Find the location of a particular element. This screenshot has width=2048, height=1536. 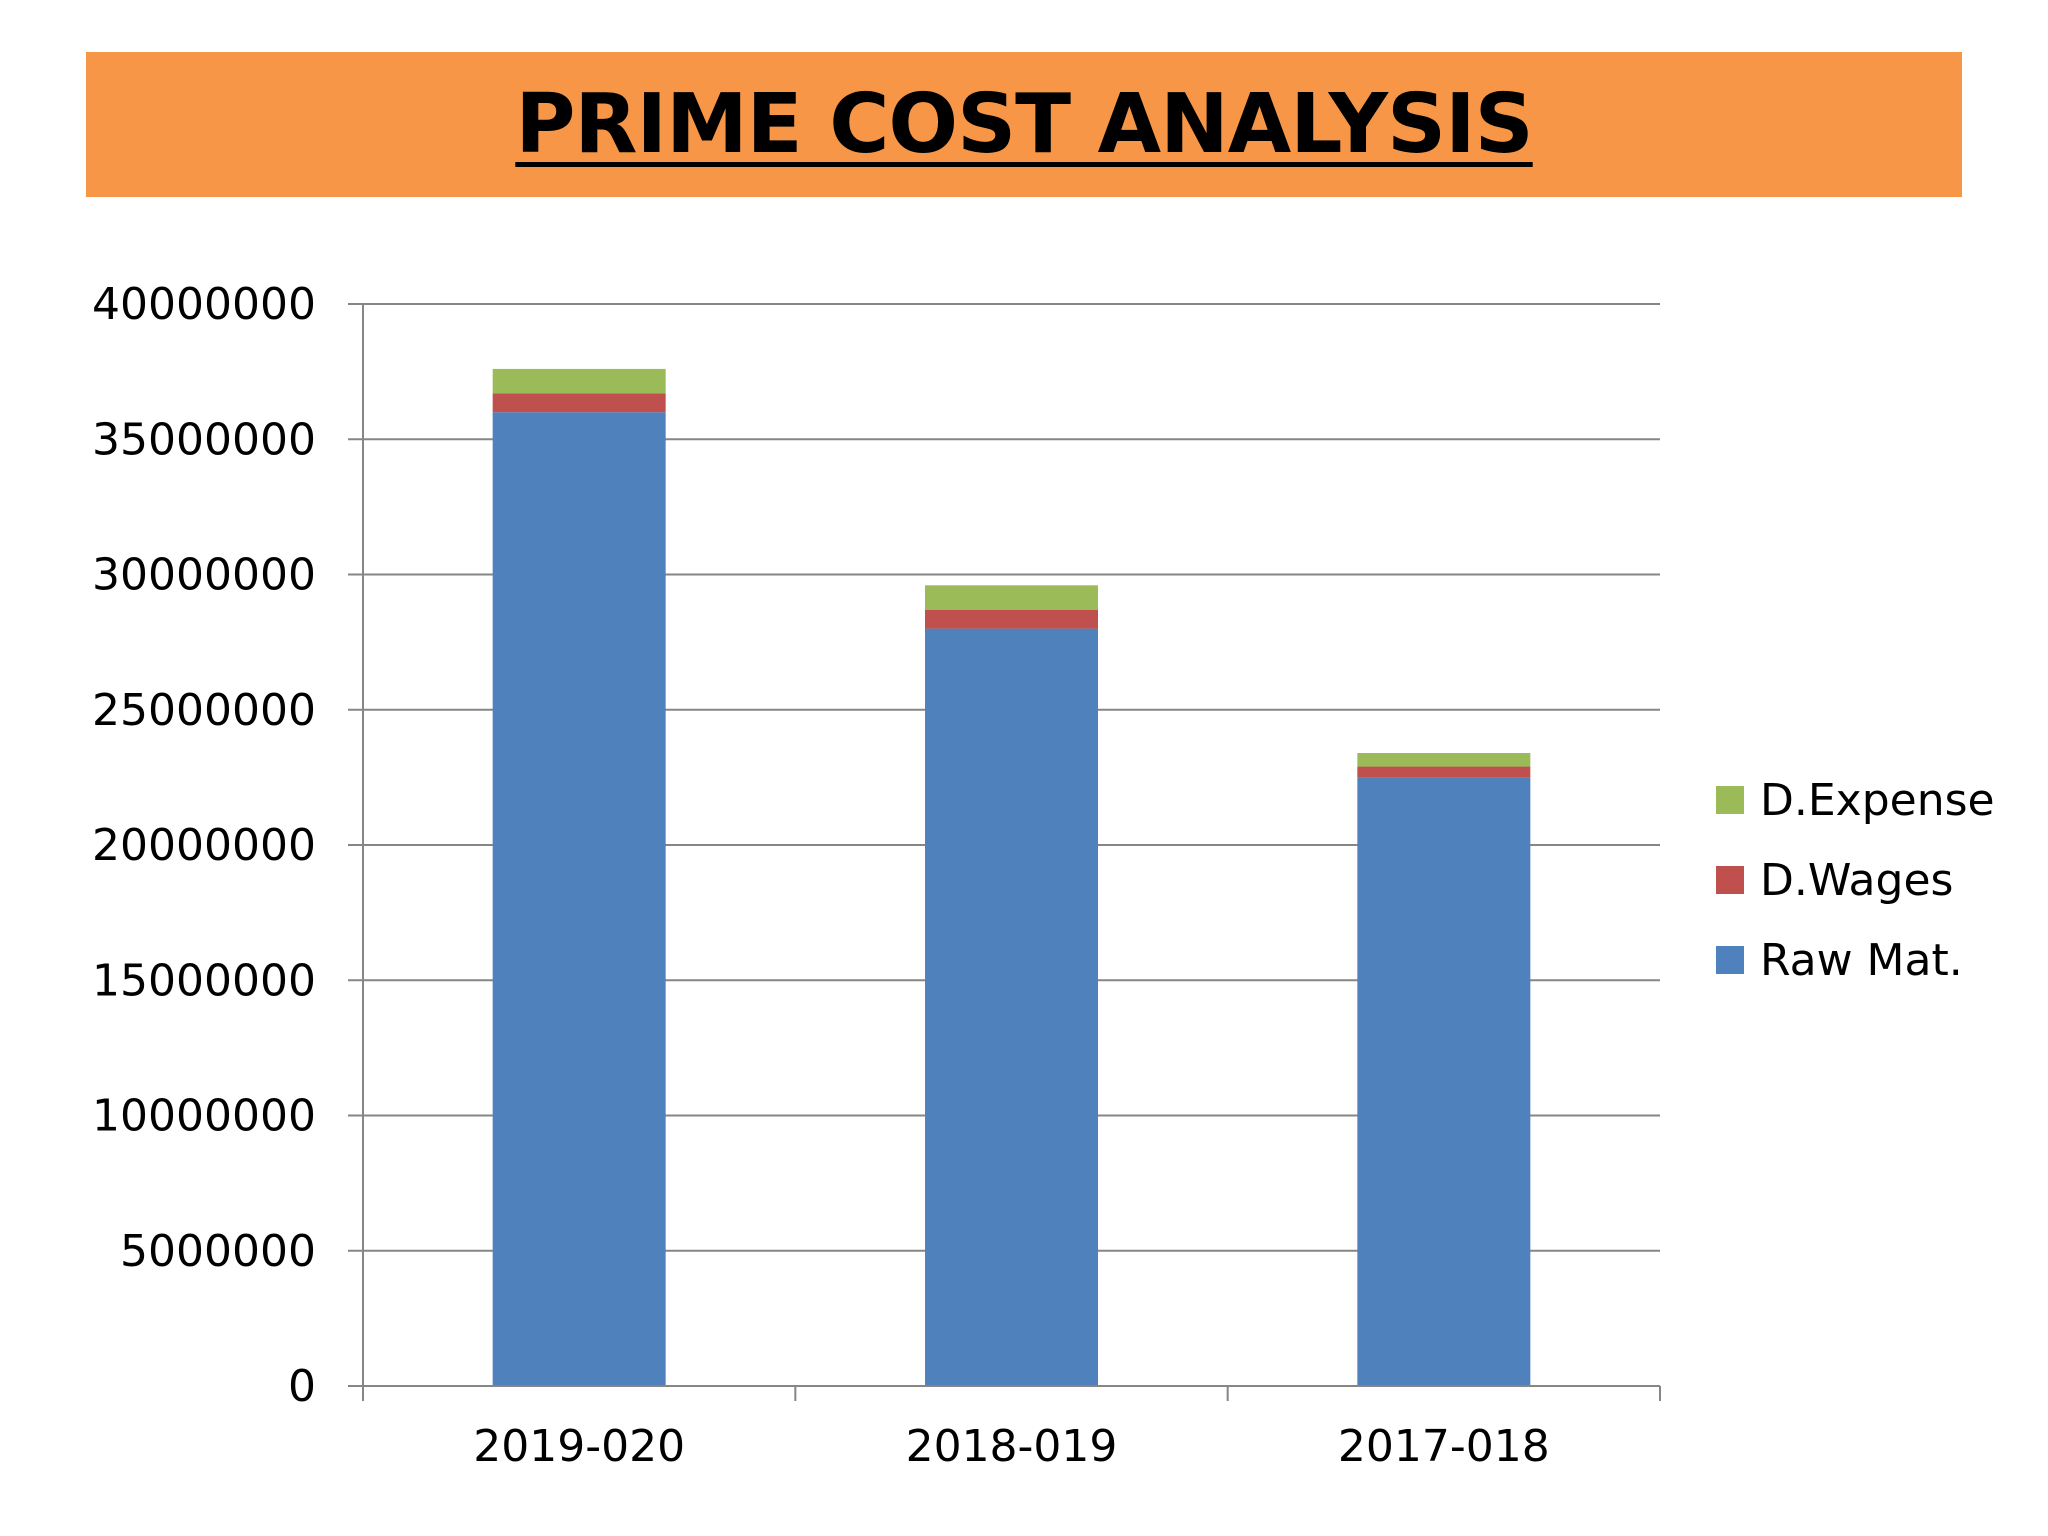

legend-swatch-d-wages is located at coordinates (1730, 880).